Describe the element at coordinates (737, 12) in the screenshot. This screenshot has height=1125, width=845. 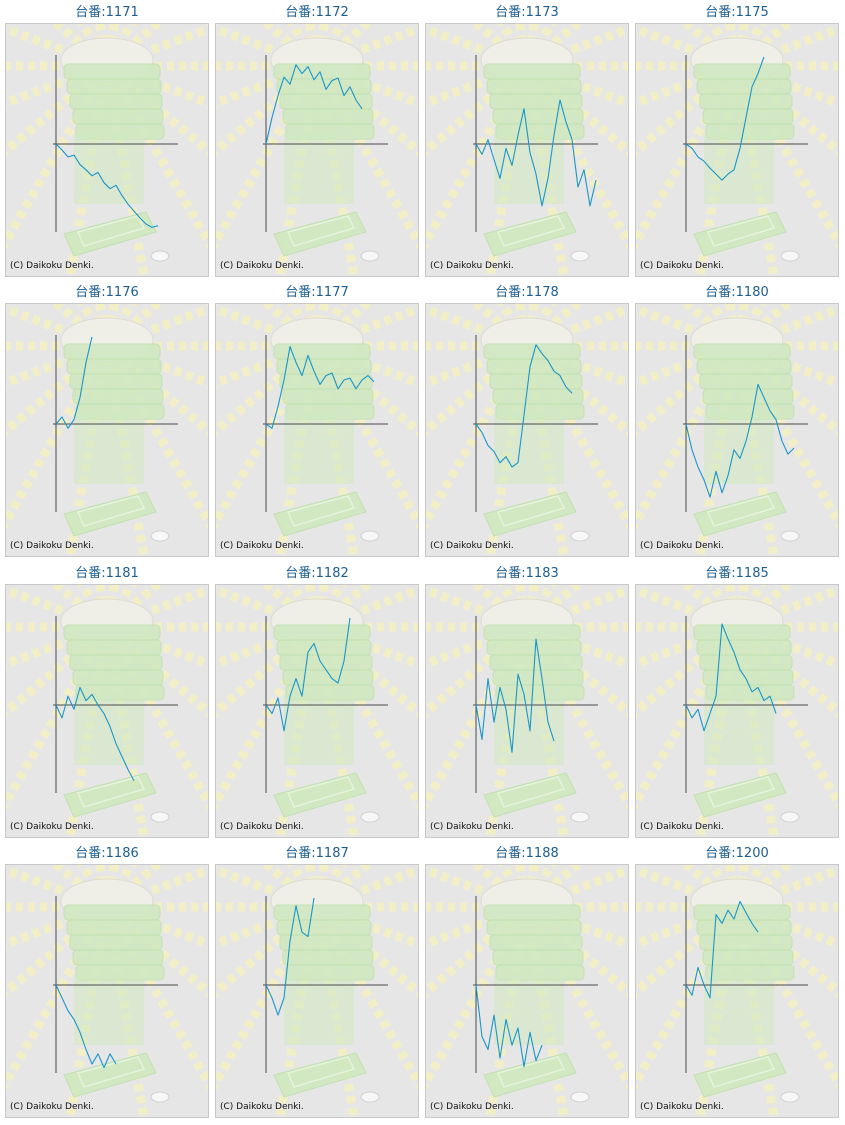
I see `machine-number-link: 台番:1175` at that location.